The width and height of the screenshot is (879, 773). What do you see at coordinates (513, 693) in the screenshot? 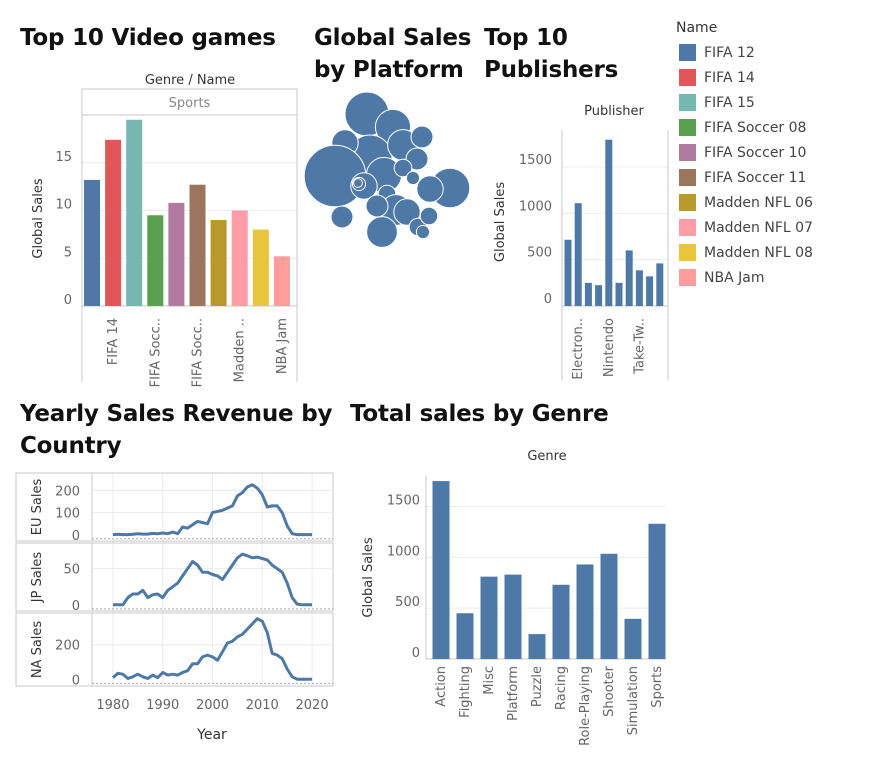
I see `x-tick-label: Platform` at bounding box center [513, 693].